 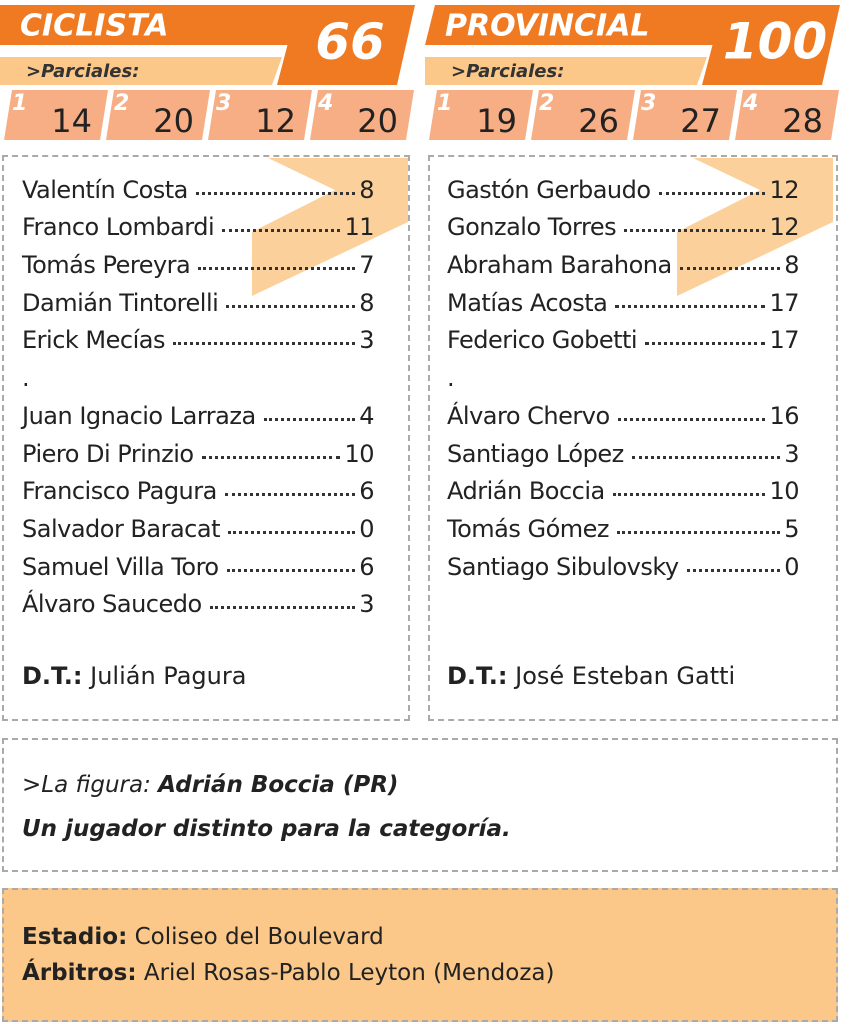 I want to click on stadium: Coliseo del Boulevard, so click(x=259, y=937).